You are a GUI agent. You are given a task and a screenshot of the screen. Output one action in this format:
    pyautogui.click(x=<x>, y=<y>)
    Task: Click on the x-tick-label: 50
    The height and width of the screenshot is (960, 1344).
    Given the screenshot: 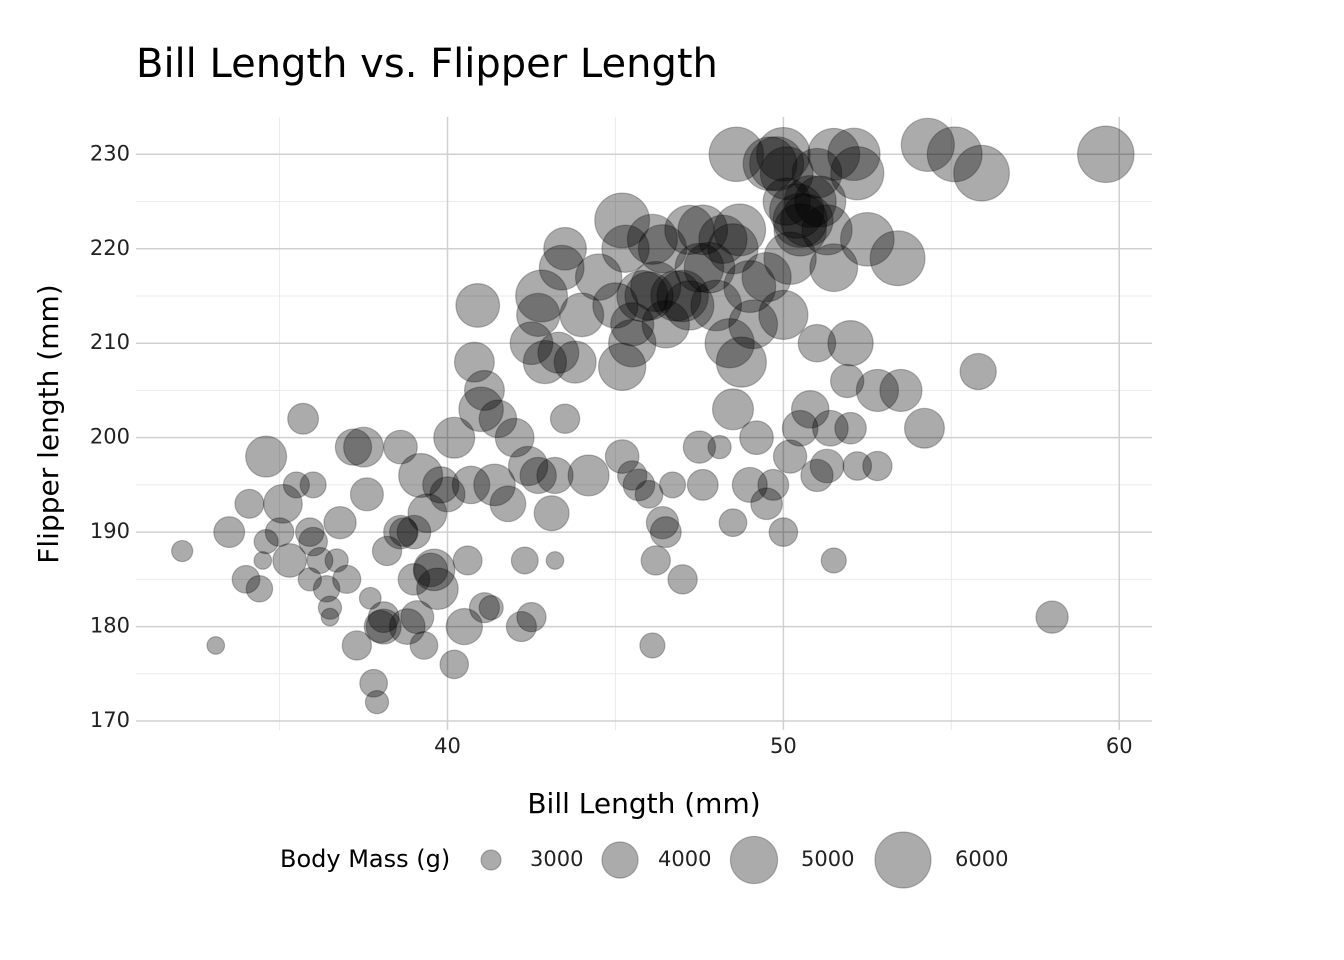 What is the action you would take?
    pyautogui.click(x=783, y=746)
    